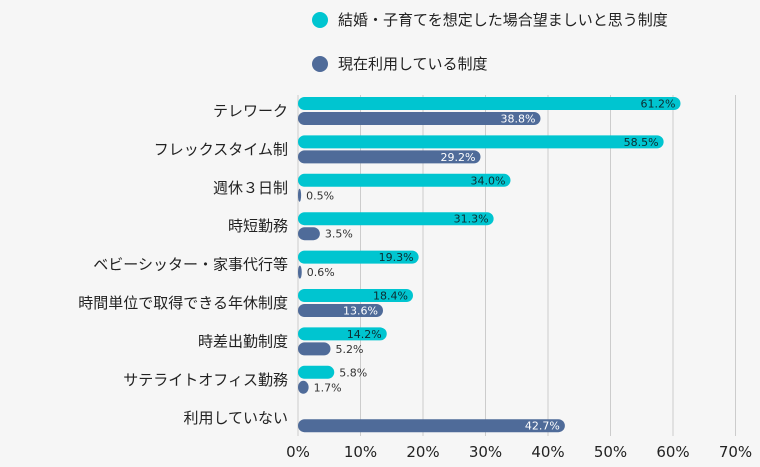 Image resolution: width=760 pixels, height=467 pixels. I want to click on data-label-s1-0: 38.8%, so click(518, 119).